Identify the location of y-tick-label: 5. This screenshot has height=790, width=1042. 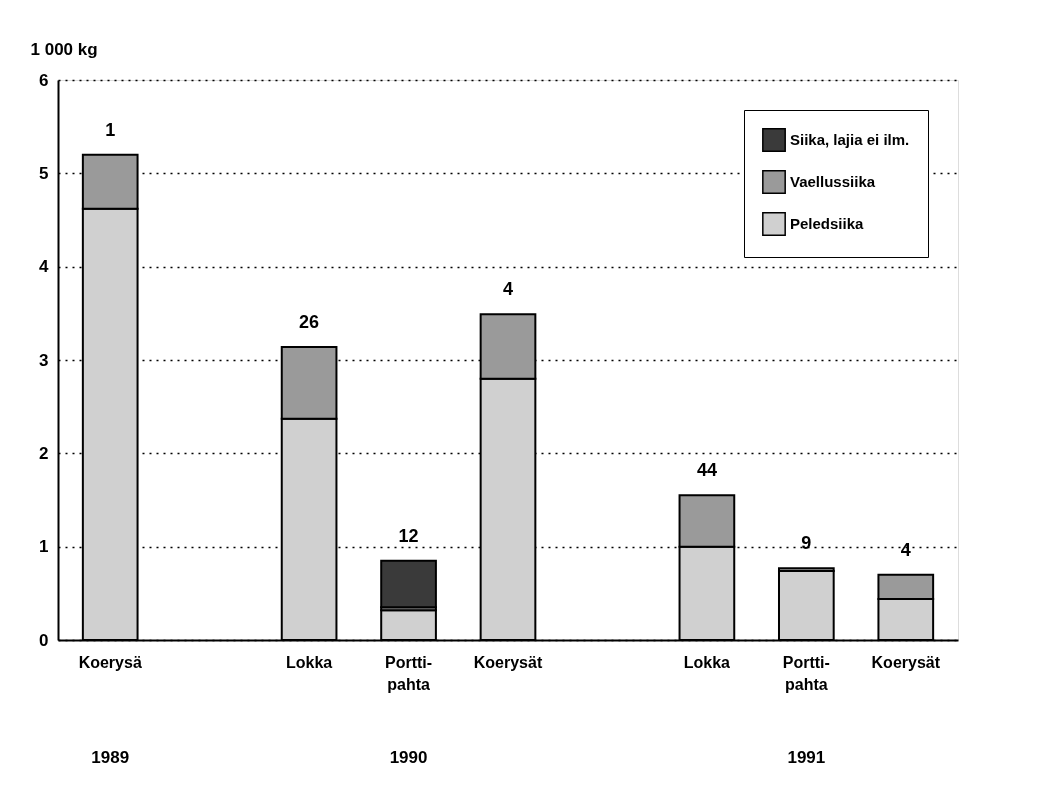
(44, 173).